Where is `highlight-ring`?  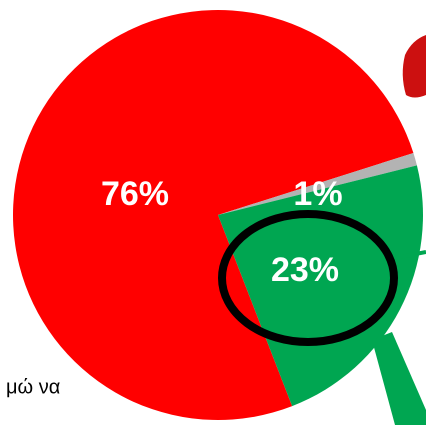
highlight-ring is located at coordinates (308, 278).